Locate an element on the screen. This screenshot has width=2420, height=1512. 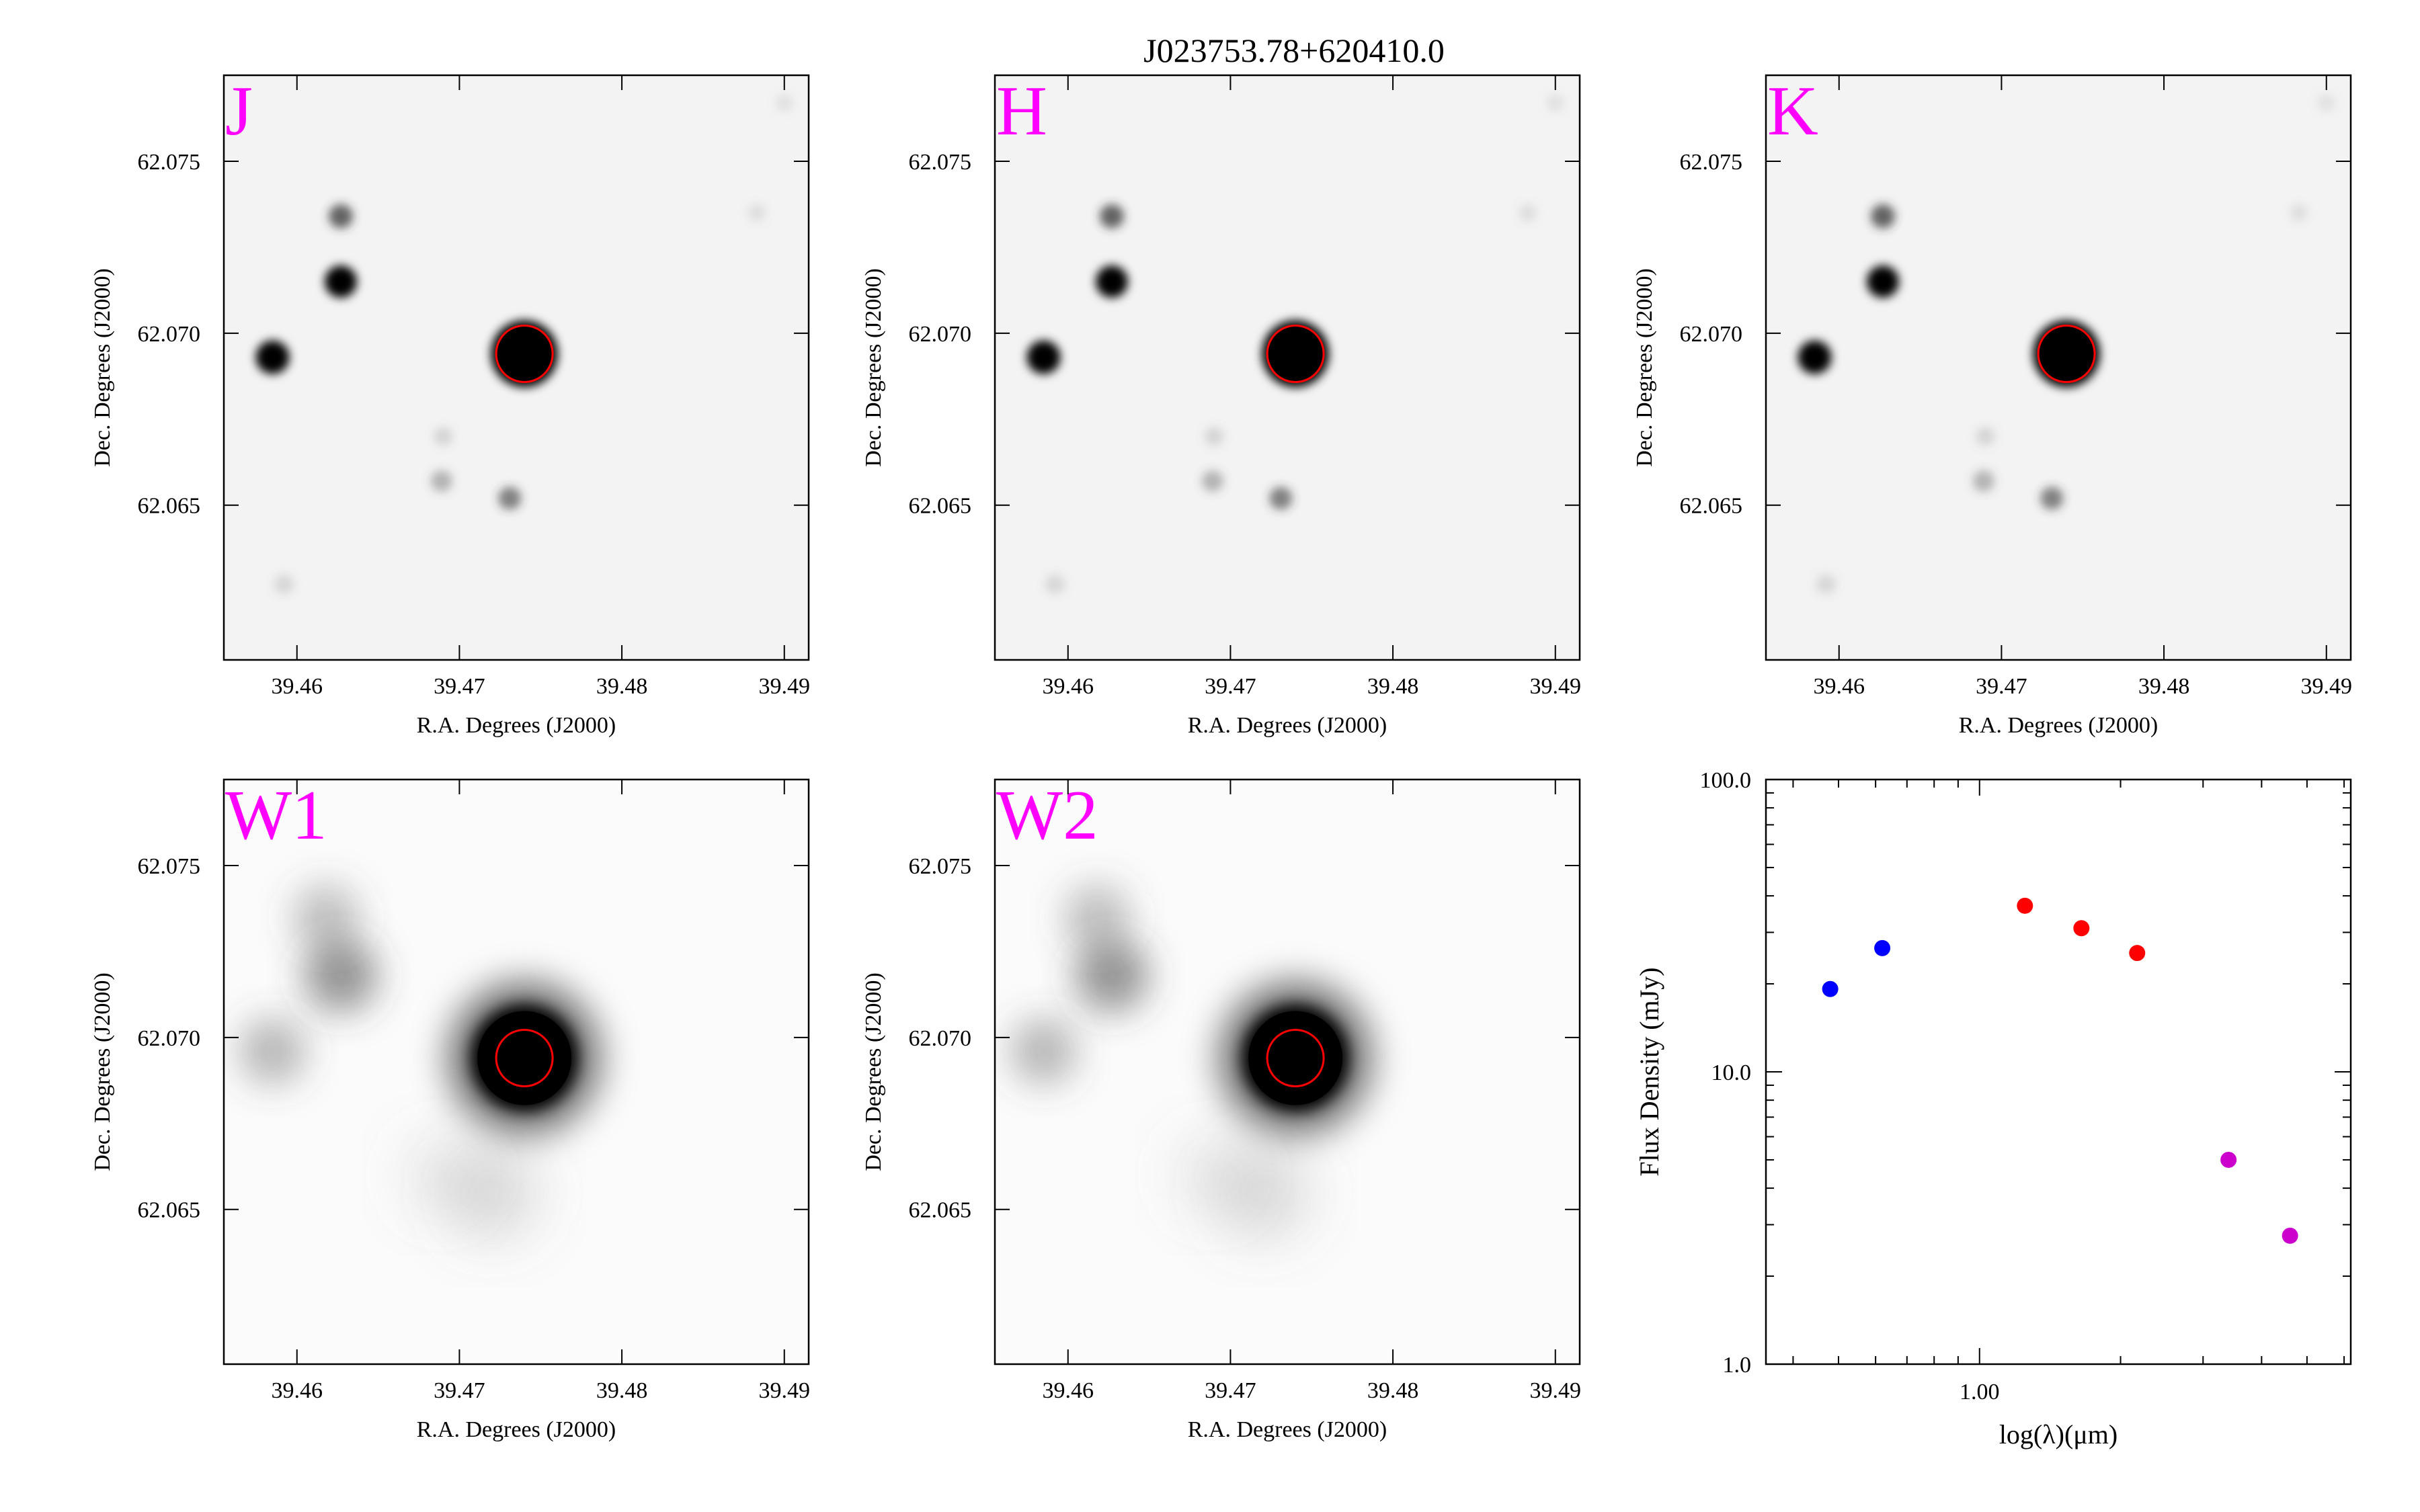
band-label: J is located at coordinates (239, 111).